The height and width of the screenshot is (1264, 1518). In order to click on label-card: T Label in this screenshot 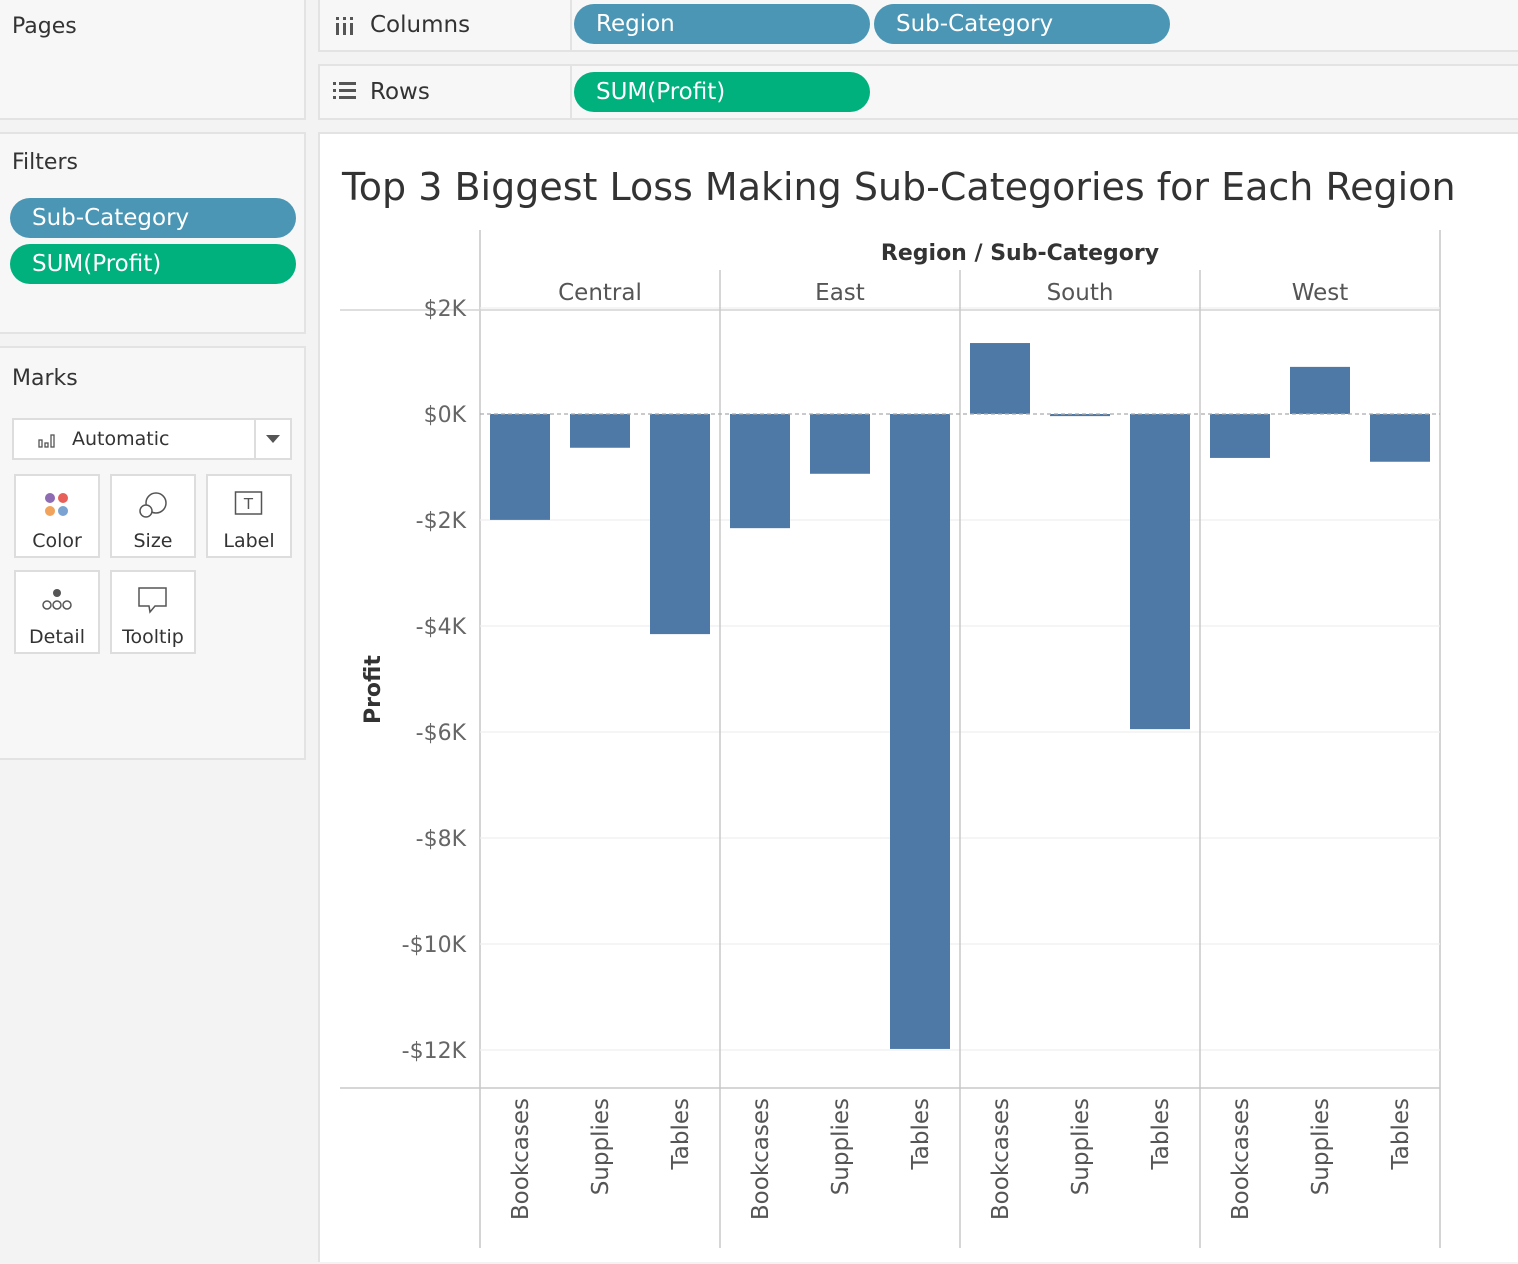, I will do `click(249, 516)`.